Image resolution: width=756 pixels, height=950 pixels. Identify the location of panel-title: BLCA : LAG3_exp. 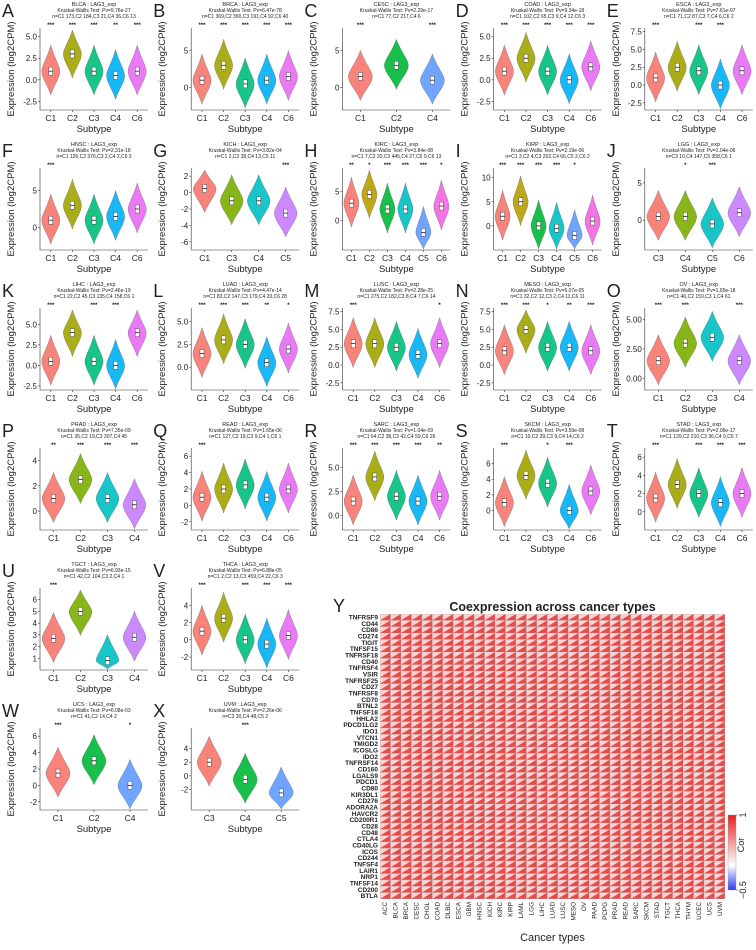
(94, 5).